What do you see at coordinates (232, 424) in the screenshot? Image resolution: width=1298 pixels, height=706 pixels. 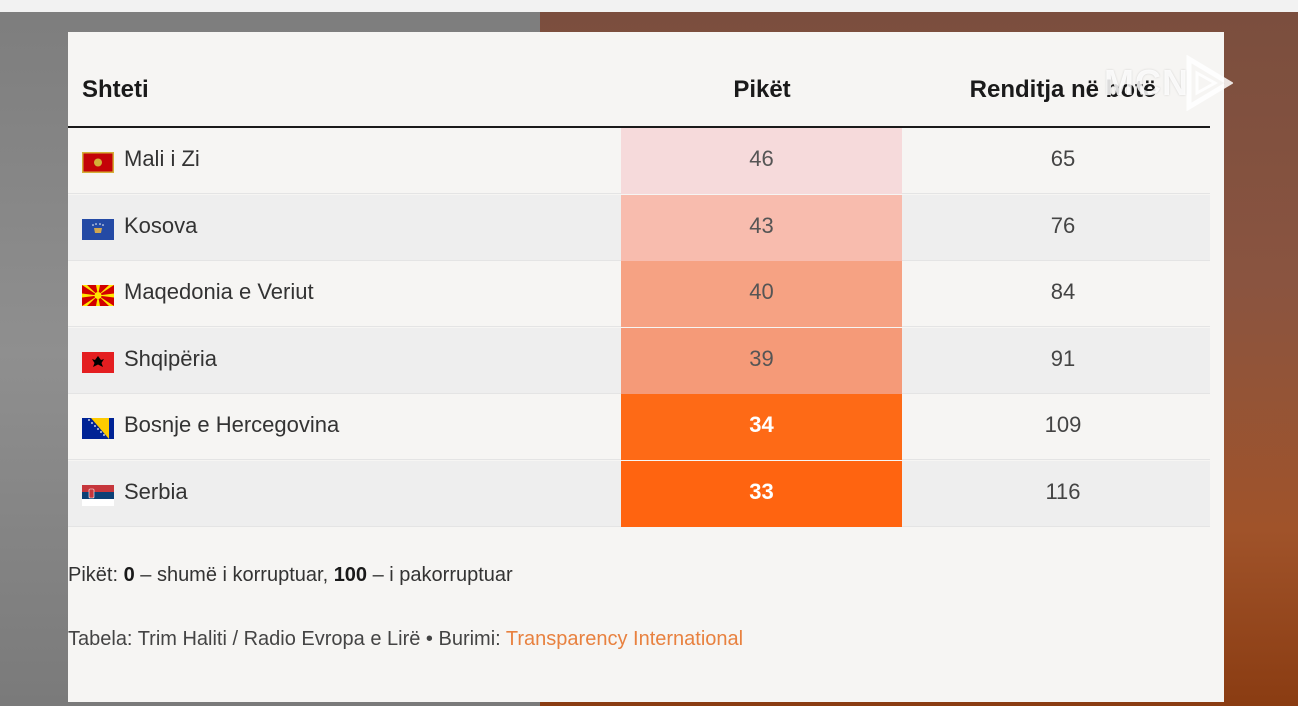 I see `country-name: Bosnje e Hercegovina` at bounding box center [232, 424].